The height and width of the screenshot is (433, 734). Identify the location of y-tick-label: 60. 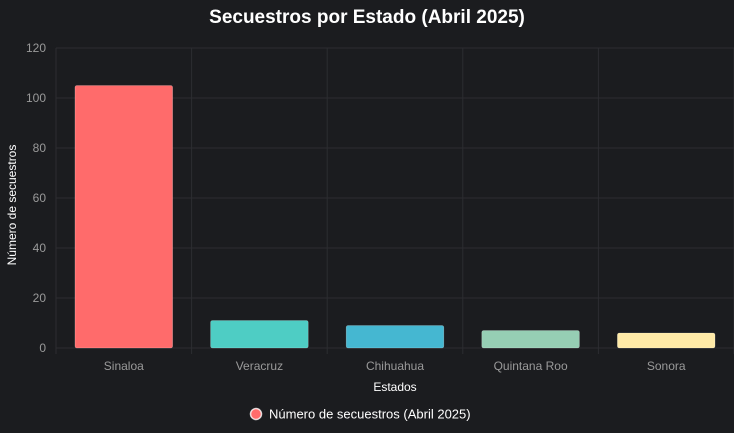
(40, 198).